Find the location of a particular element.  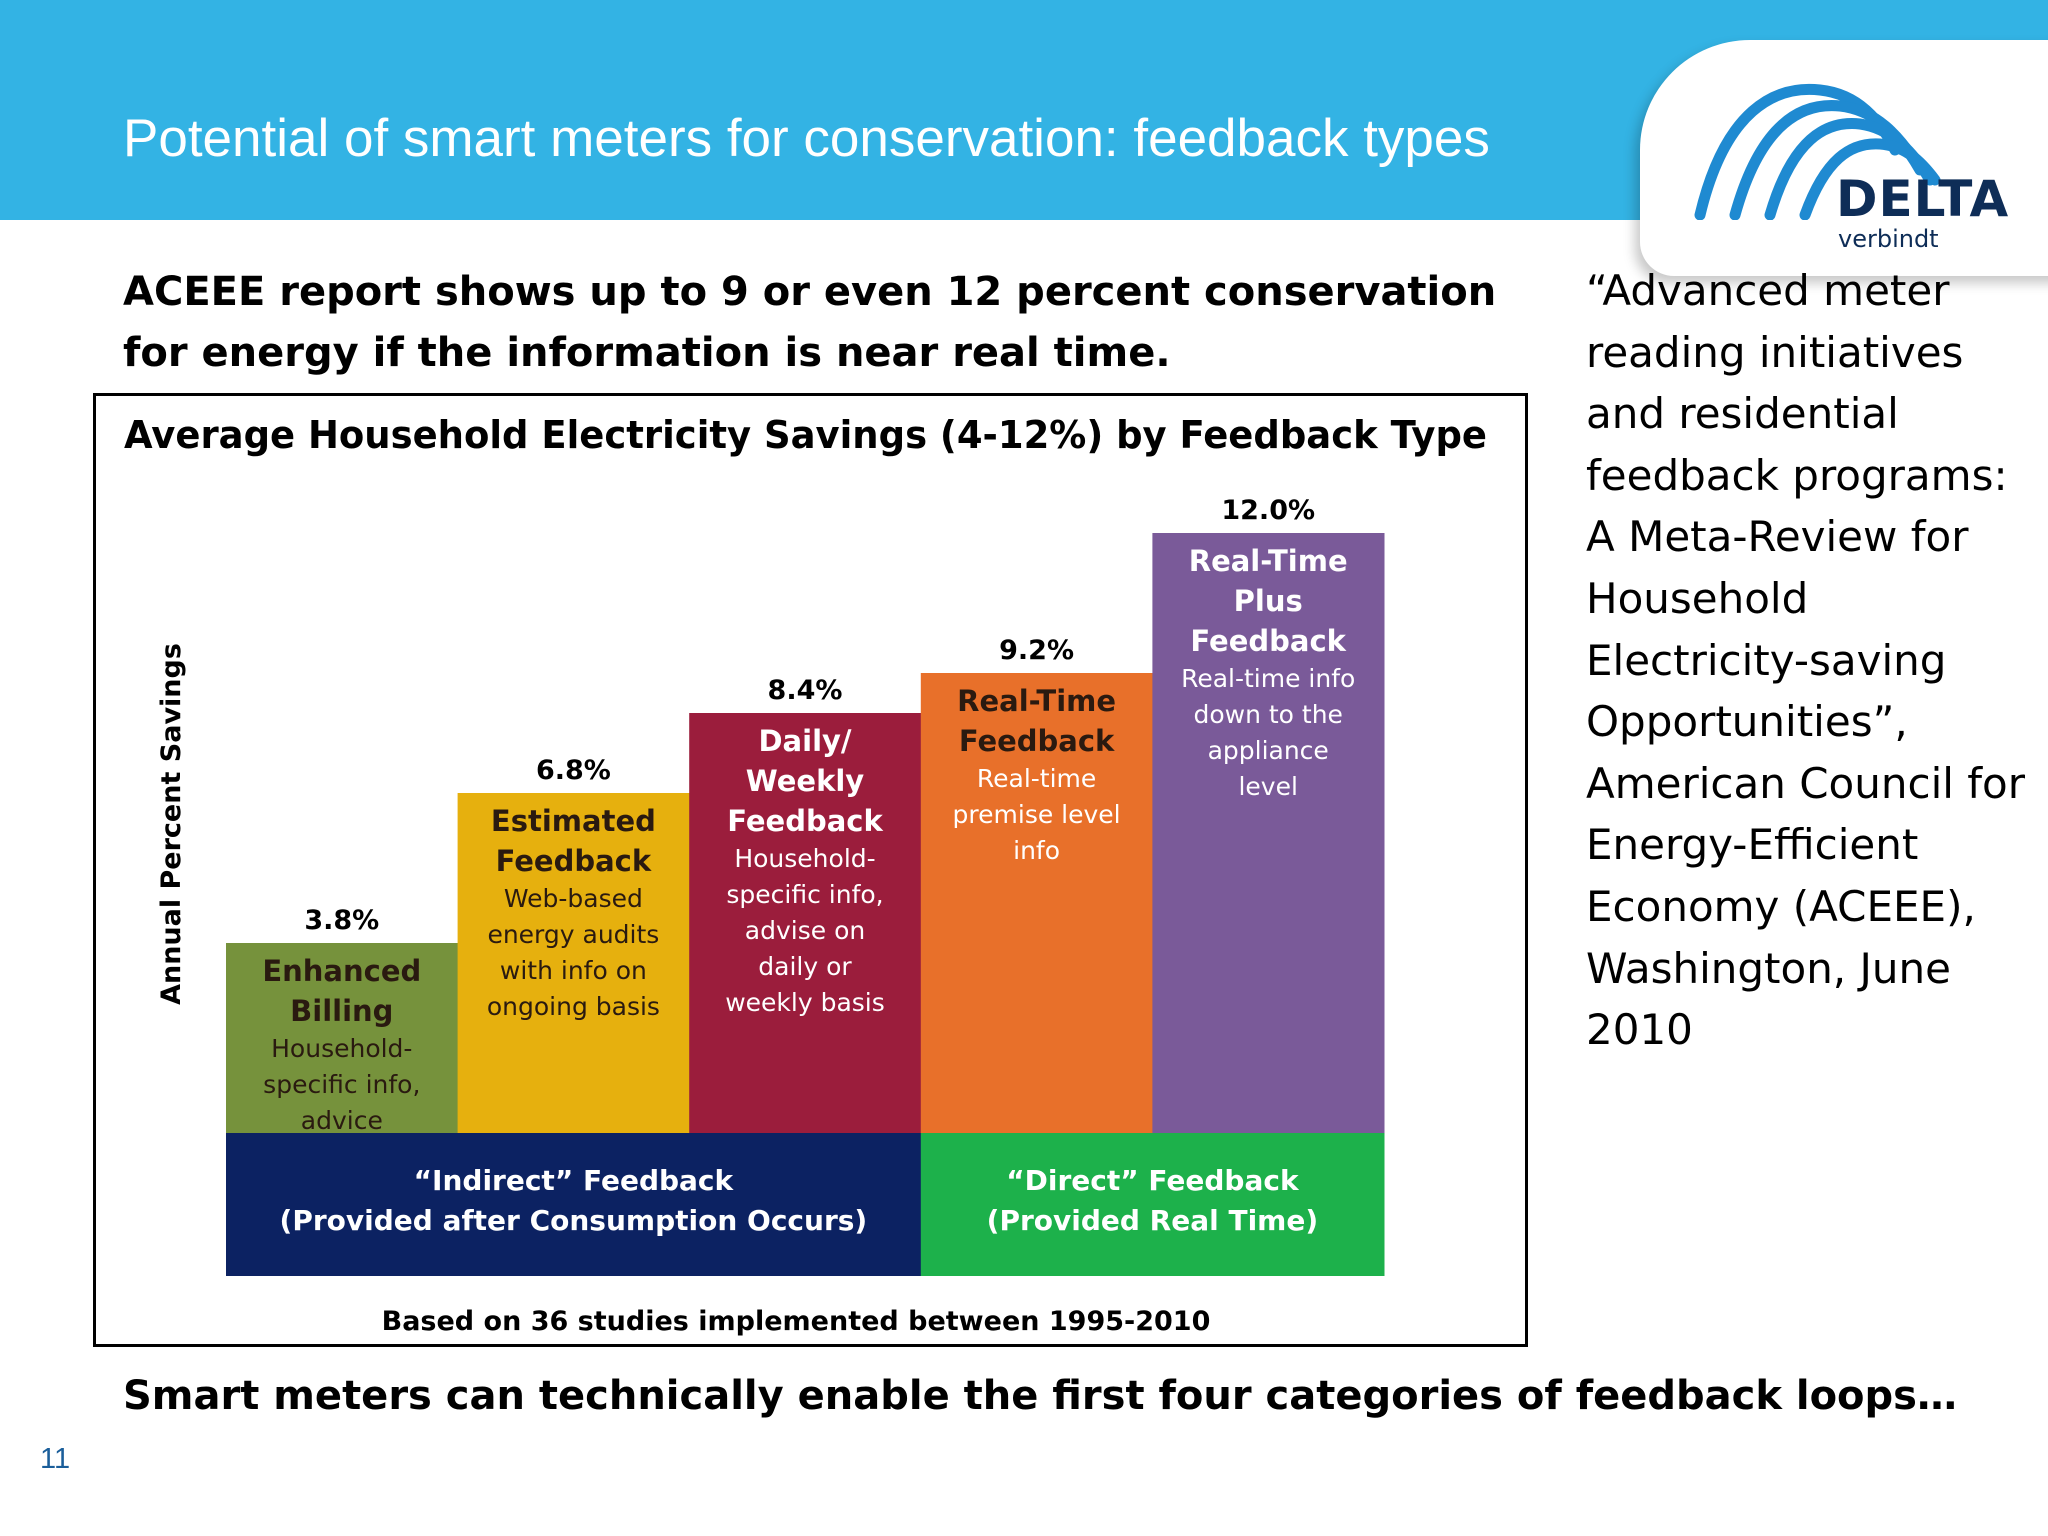

group-label-2-2: (Provided Real Time) is located at coordinates (1153, 1220).